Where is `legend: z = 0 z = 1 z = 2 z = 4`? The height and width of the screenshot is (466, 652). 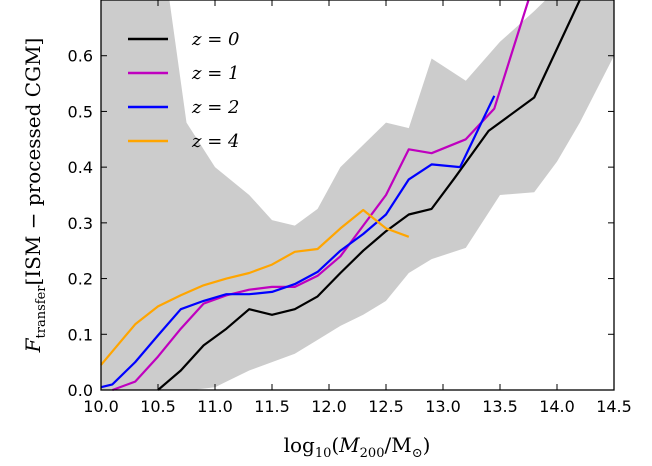
legend: z = 0 z = 1 z = 2 z = 4 is located at coordinates (183, 90).